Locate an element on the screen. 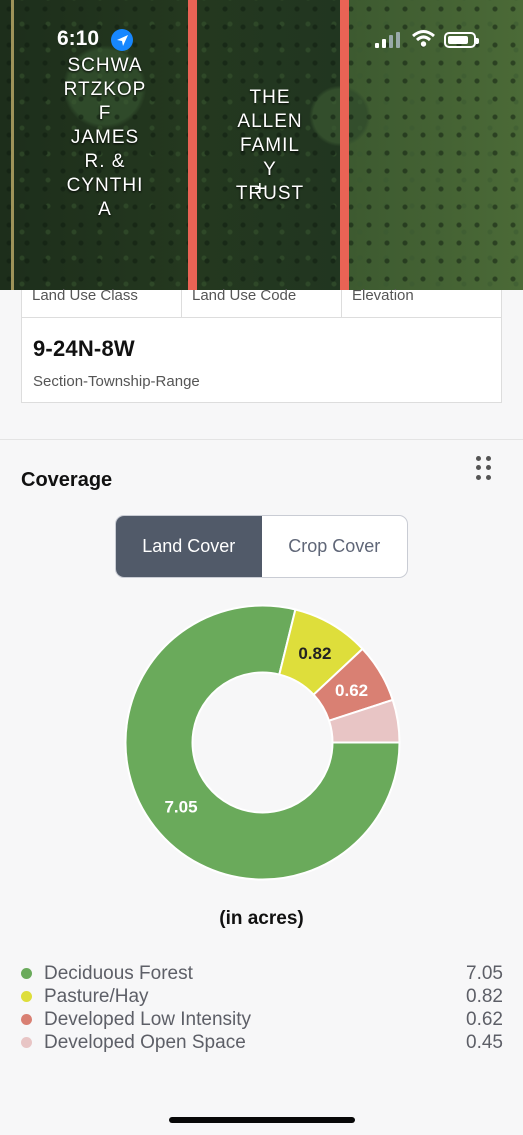 The width and height of the screenshot is (523, 1135). property-table-header: Land Use Class Land Use Code Elevation is located at coordinates (261, 302).